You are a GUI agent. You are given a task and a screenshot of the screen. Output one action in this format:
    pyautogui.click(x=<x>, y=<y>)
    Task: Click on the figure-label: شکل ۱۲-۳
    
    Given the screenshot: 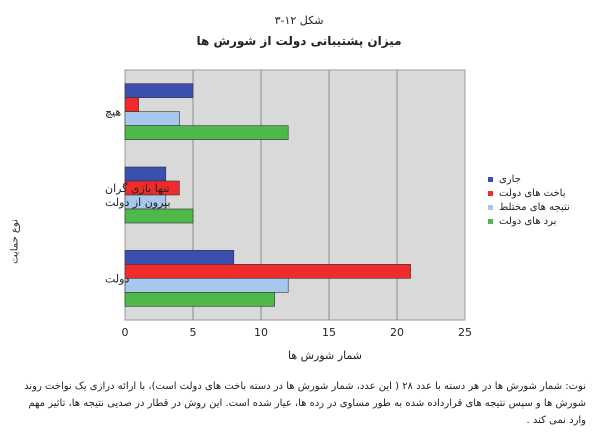 What is the action you would take?
    pyautogui.click(x=299, y=20)
    